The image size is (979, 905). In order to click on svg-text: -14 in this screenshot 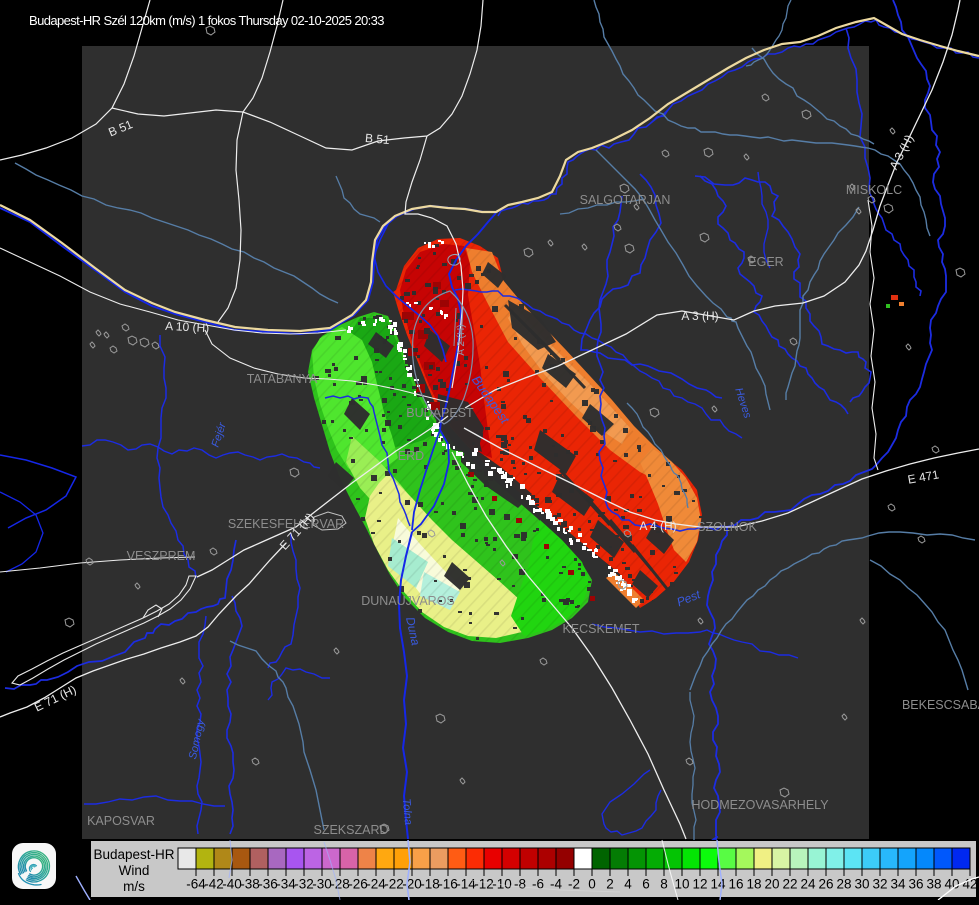, I will do `click(466, 884)`.